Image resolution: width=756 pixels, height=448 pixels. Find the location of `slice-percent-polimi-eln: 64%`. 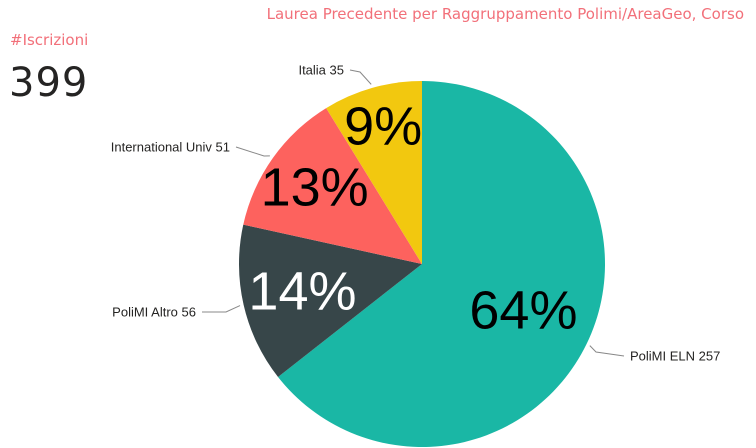

slice-percent-polimi-eln: 64% is located at coordinates (523, 310).